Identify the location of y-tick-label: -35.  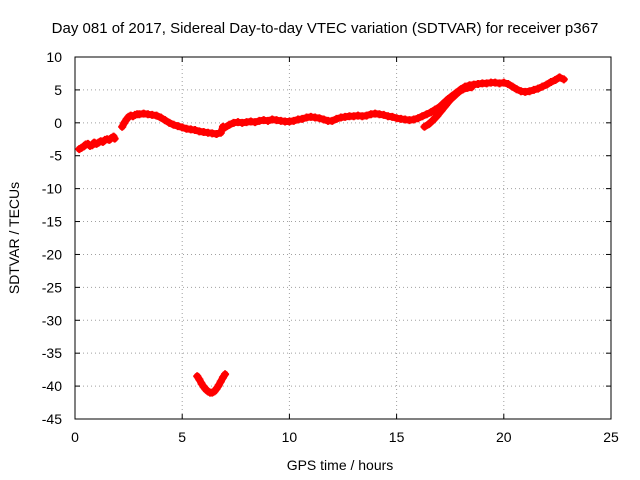
(52, 353).